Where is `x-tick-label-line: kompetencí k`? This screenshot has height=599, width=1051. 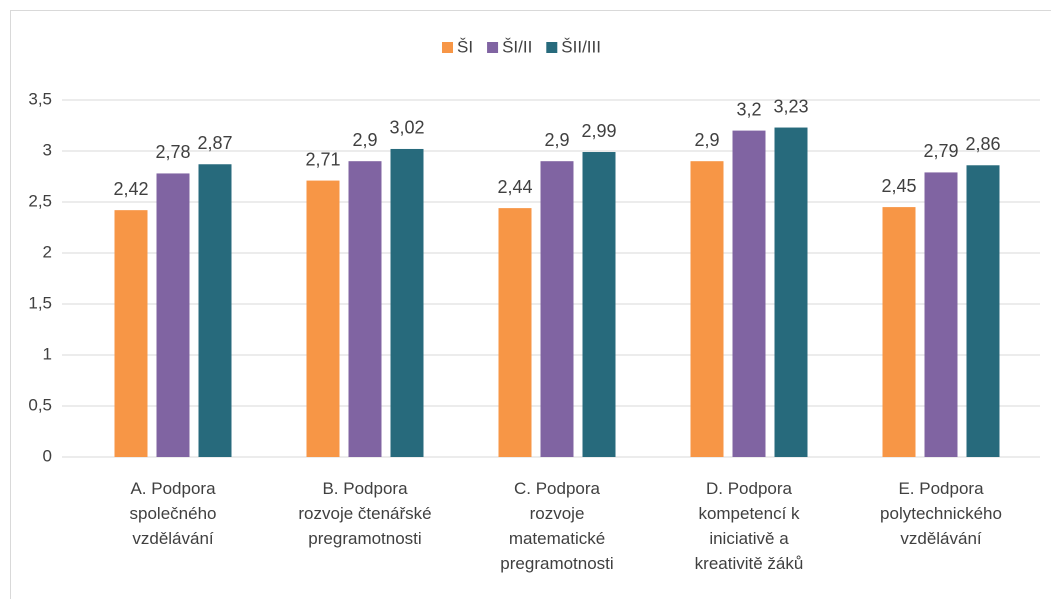 x-tick-label-line: kompetencí k is located at coordinates (749, 513).